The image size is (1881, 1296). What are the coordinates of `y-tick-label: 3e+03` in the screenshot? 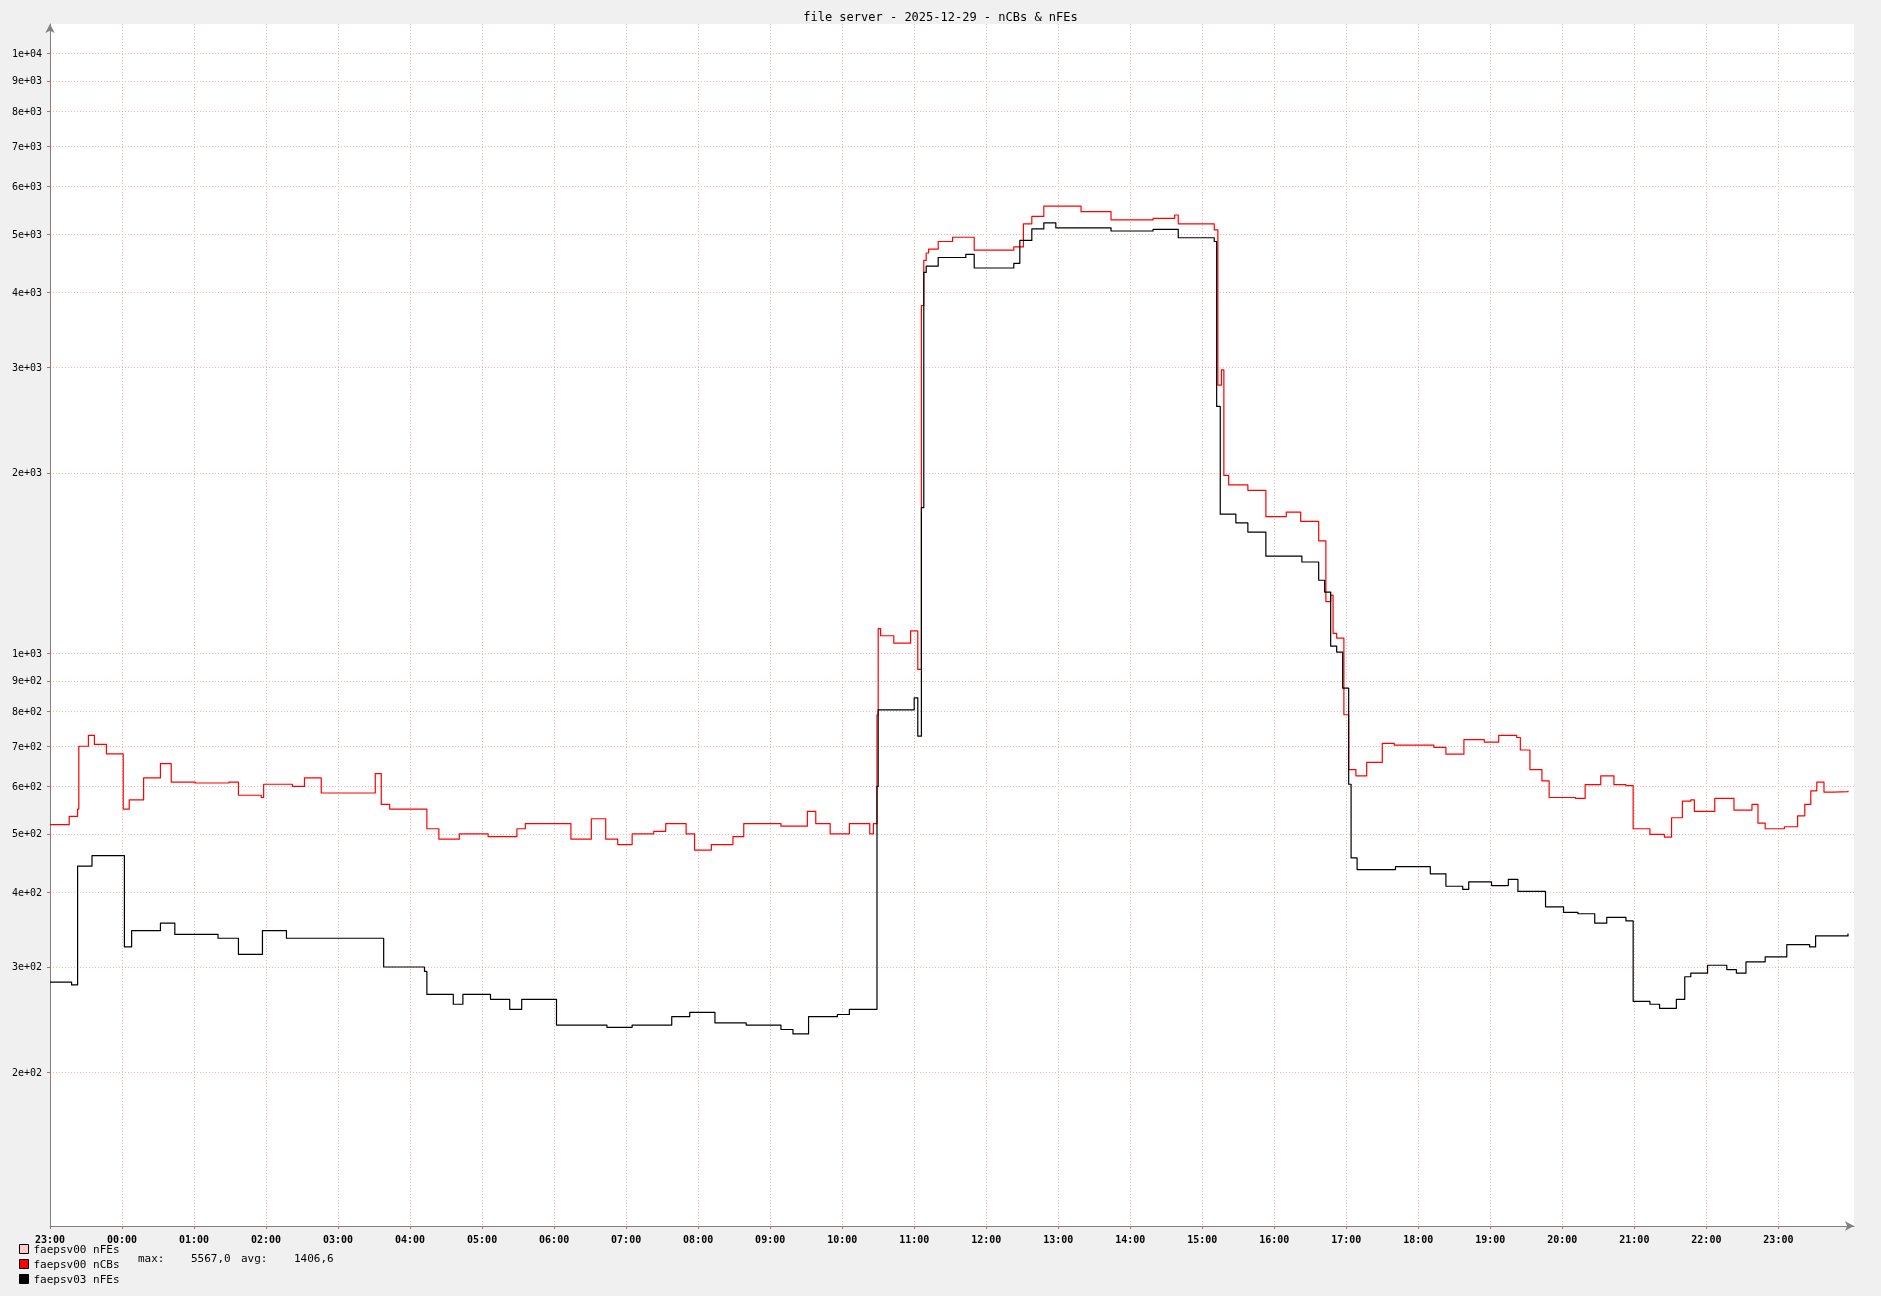 It's located at (26, 367).